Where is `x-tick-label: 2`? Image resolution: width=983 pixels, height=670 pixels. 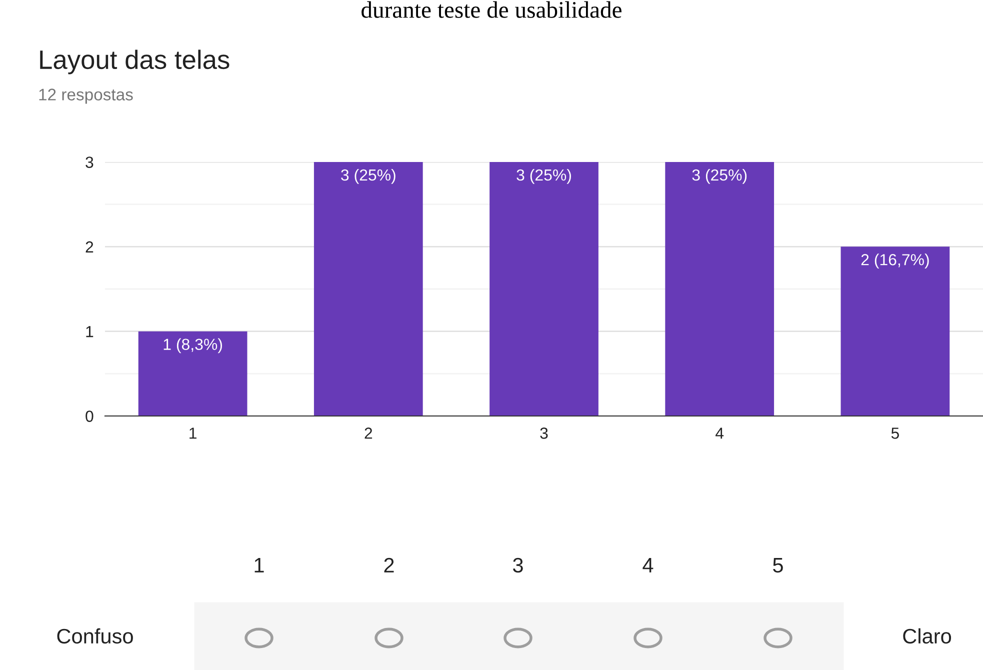
x-tick-label: 2 is located at coordinates (368, 433).